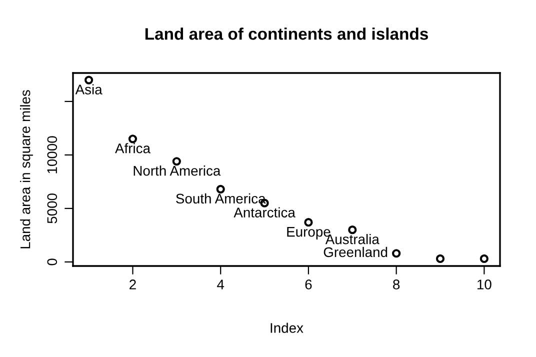 The width and height of the screenshot is (536, 357). What do you see at coordinates (26, 169) in the screenshot?
I see `y-axis-title: Land area in square miles` at bounding box center [26, 169].